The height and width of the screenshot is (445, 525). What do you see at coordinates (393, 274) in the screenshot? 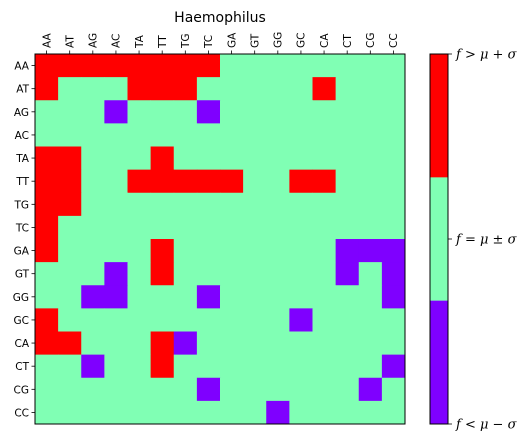
I see `heatmap-cell-GT-CC` at bounding box center [393, 274].